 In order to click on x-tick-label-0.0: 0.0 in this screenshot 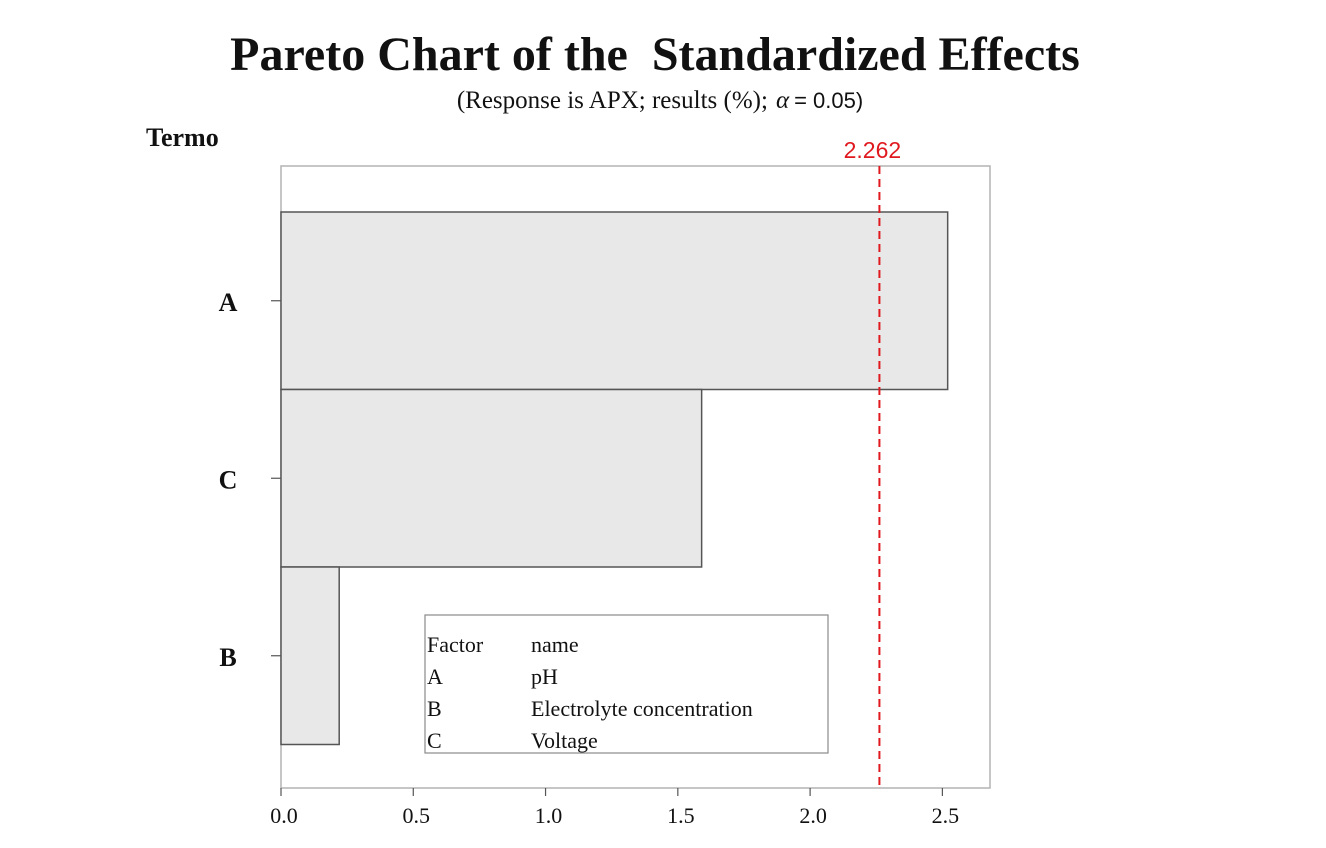, I will do `click(284, 815)`.